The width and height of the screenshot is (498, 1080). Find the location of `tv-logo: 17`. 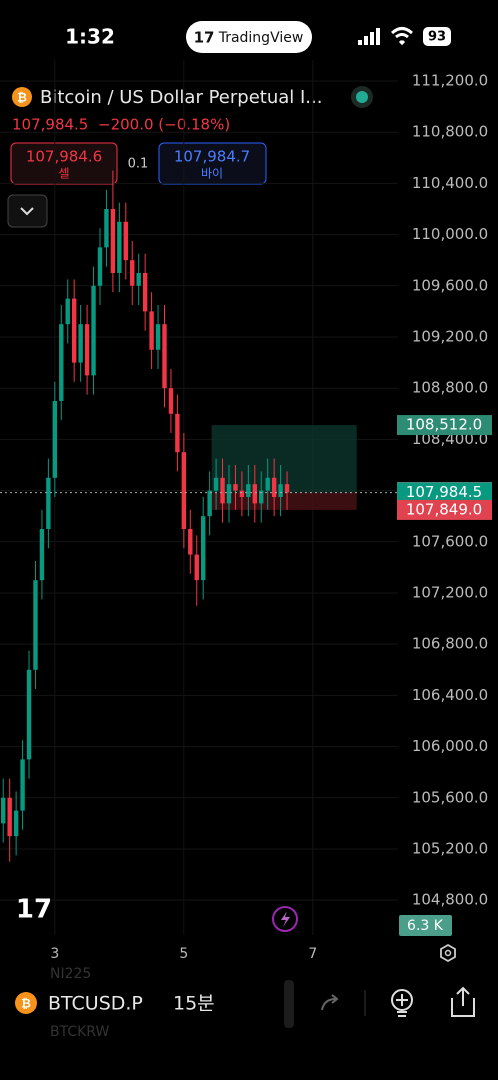

tv-logo: 17 is located at coordinates (34, 910).